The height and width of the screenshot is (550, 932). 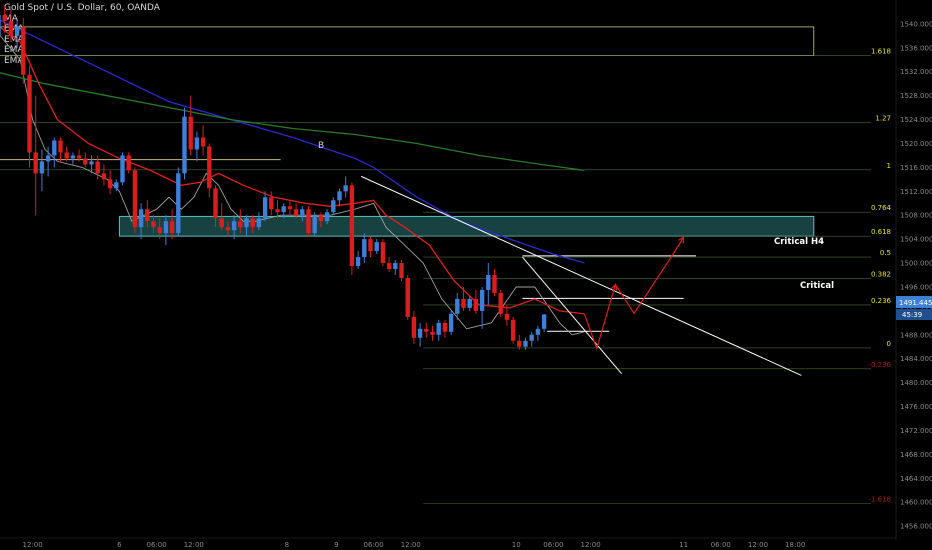 What do you see at coordinates (916, 383) in the screenshot?
I see `price-tick-label: 1480.000` at bounding box center [916, 383].